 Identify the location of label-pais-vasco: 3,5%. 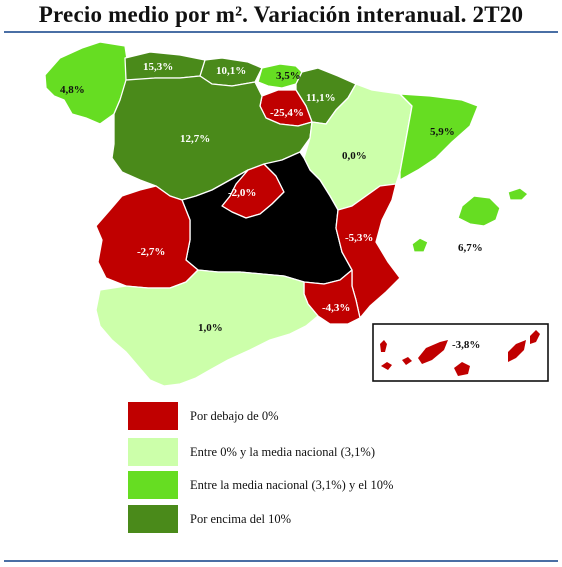
(288, 76).